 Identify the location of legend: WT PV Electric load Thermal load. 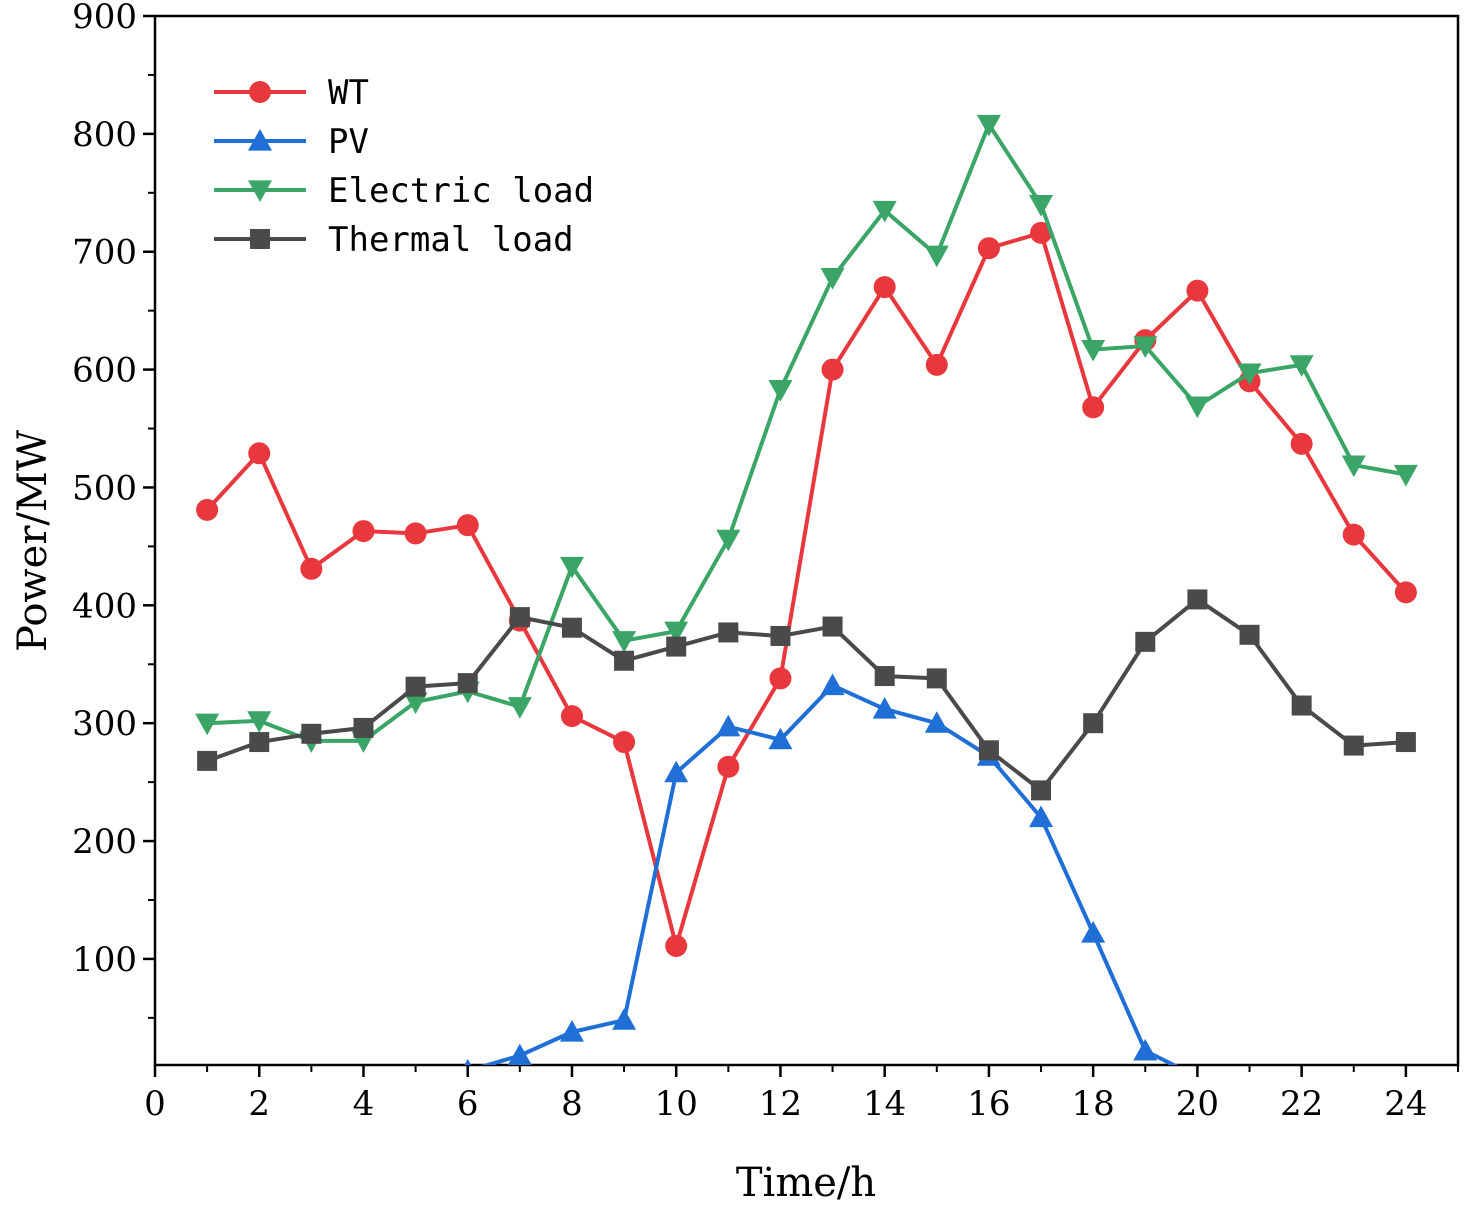
(404, 166).